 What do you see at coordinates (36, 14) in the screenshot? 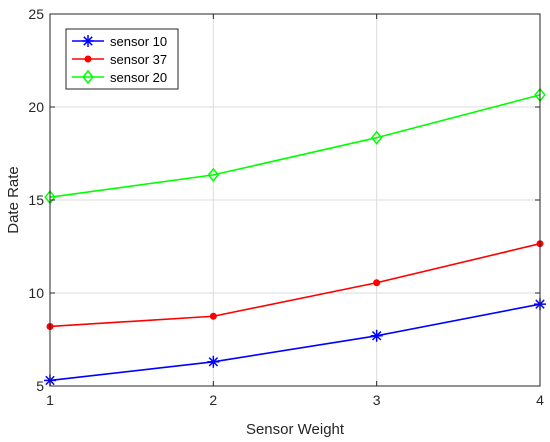
I see `y-tick-label: 25` at bounding box center [36, 14].